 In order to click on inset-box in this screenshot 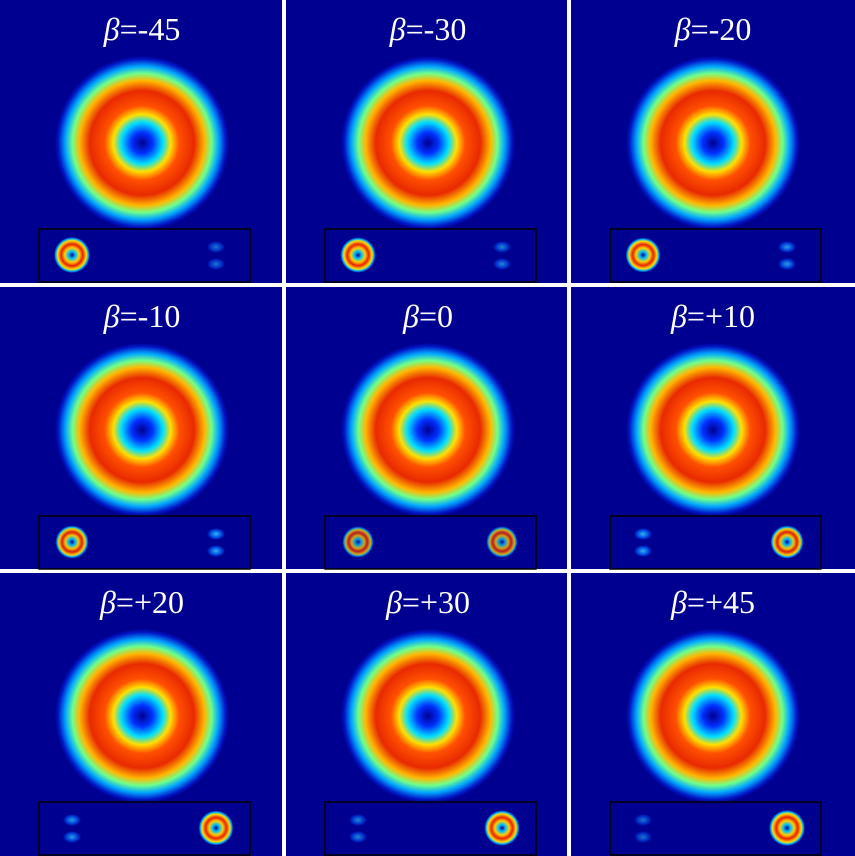, I will do `click(430, 255)`.